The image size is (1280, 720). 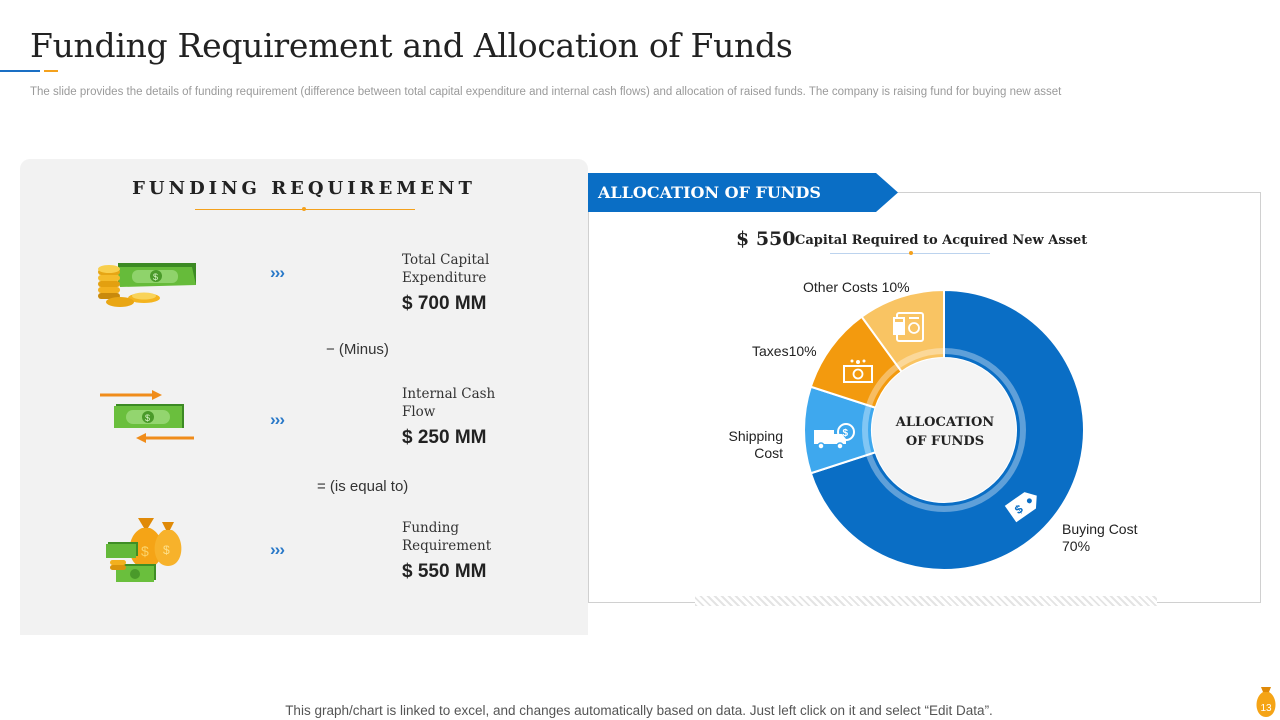 I want to click on item-label: Funding Requirement, so click(x=447, y=537).